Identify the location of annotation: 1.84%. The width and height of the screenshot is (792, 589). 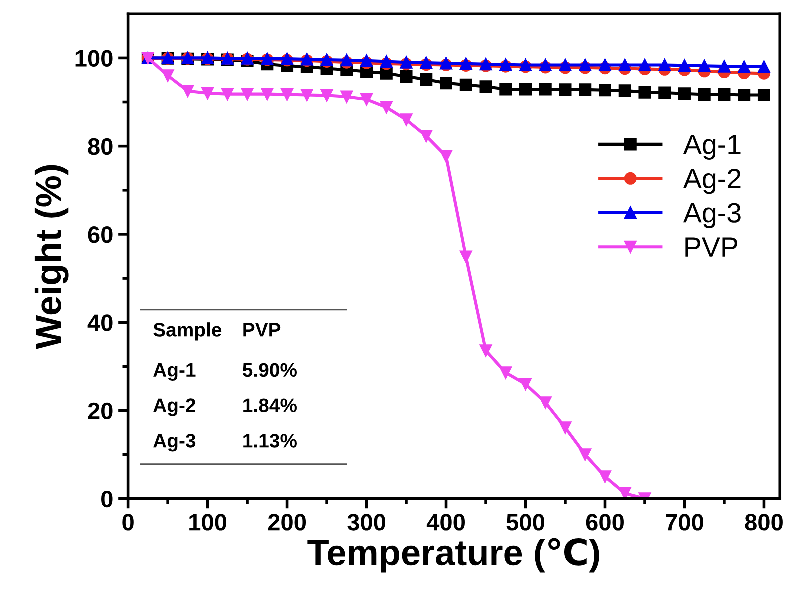
(270, 405).